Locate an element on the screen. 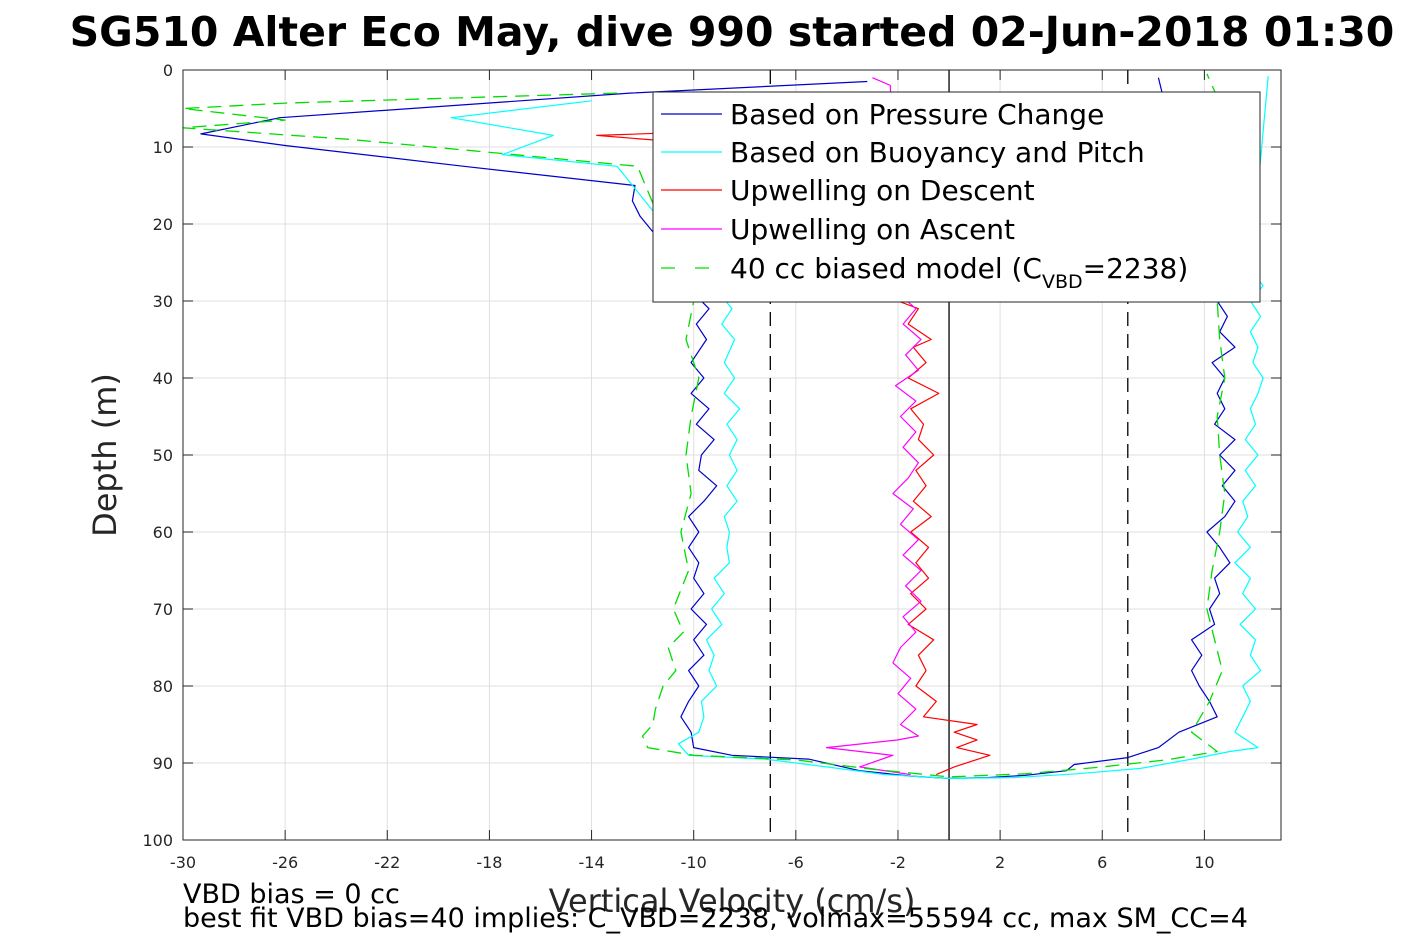 Image resolution: width=1417 pixels, height=945 pixels. x-tick-label: -26 is located at coordinates (285, 862).